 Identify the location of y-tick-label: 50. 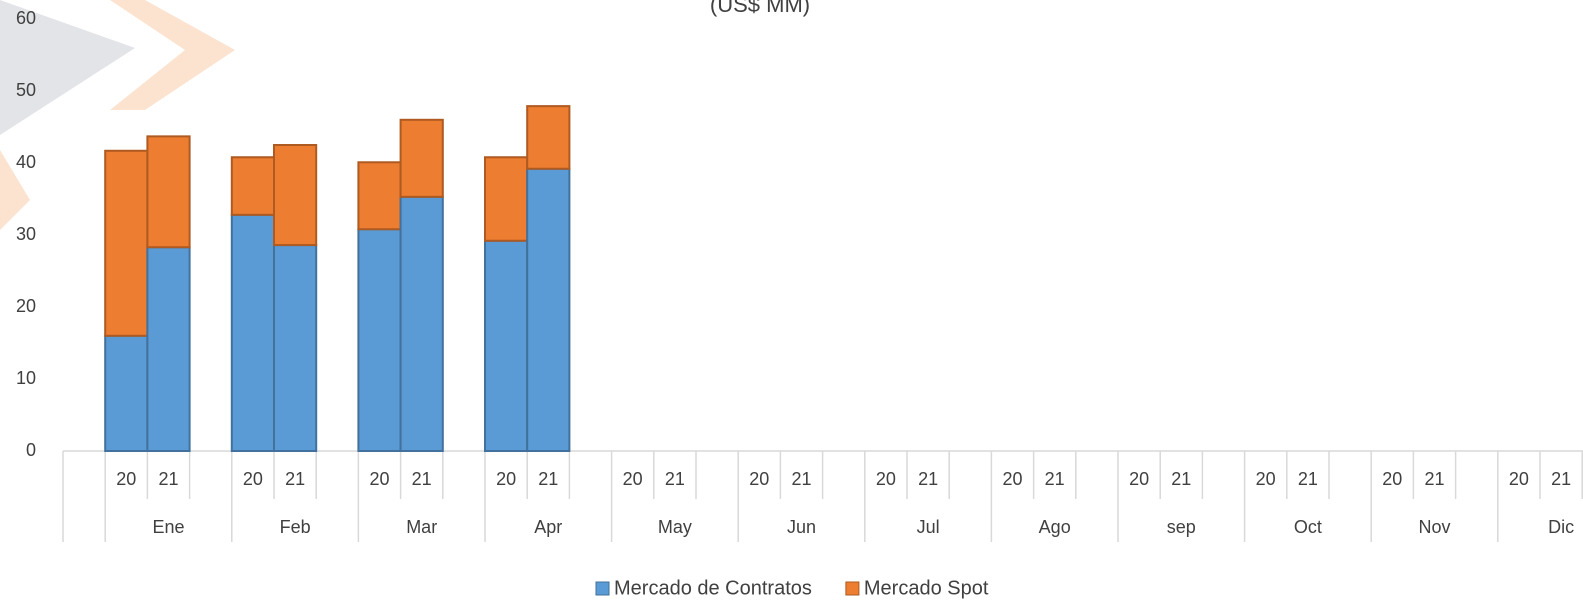
(26, 90).